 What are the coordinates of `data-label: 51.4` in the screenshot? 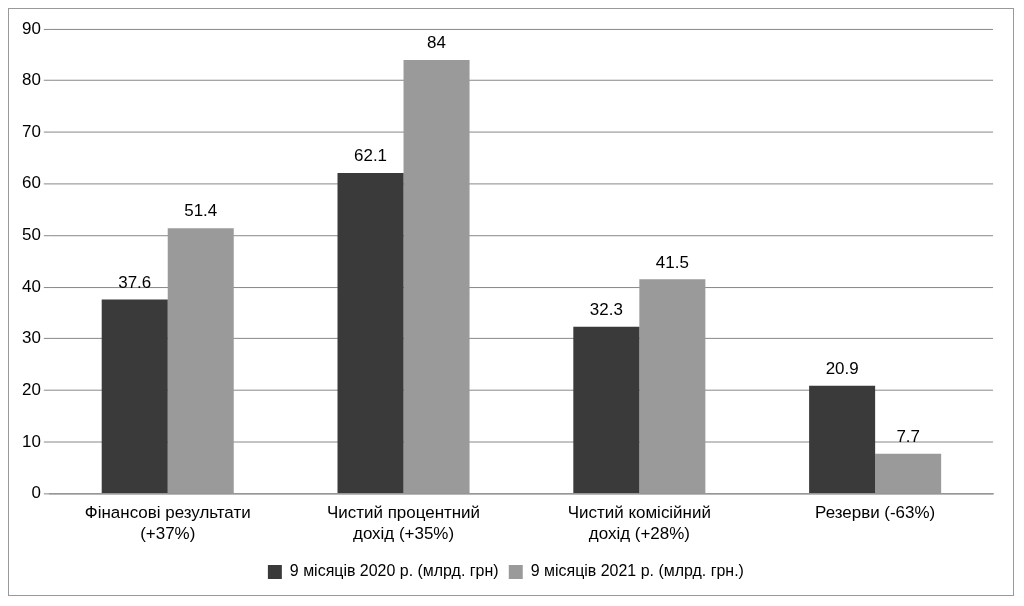 It's located at (201, 211).